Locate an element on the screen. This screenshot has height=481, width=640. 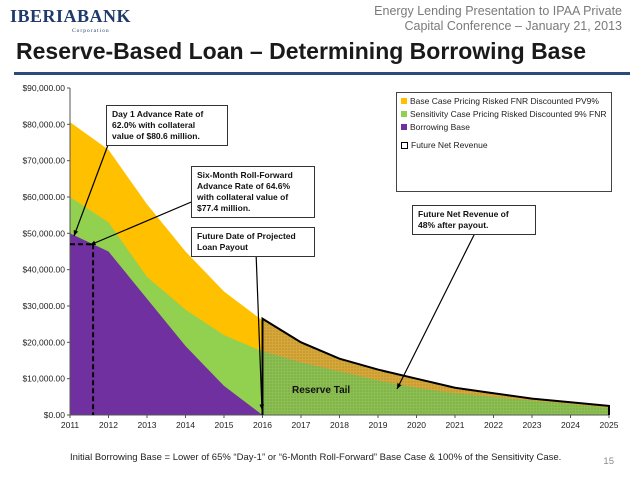
y-tick-label: $40,000.00 is located at coordinates (43, 270).